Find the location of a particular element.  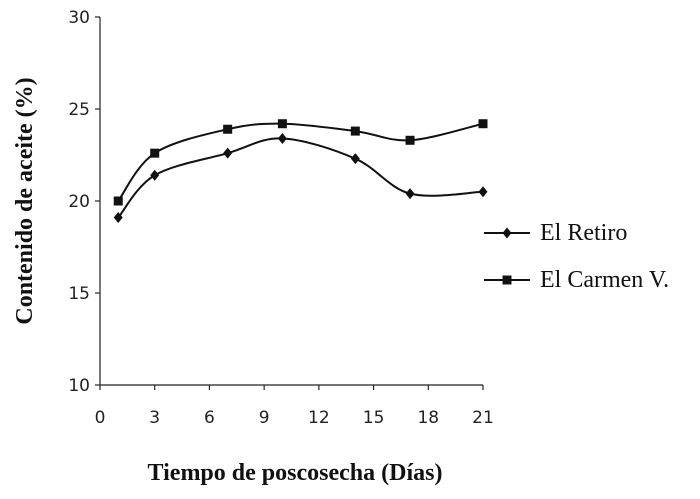

x-tick-label: 0 is located at coordinates (100, 418).